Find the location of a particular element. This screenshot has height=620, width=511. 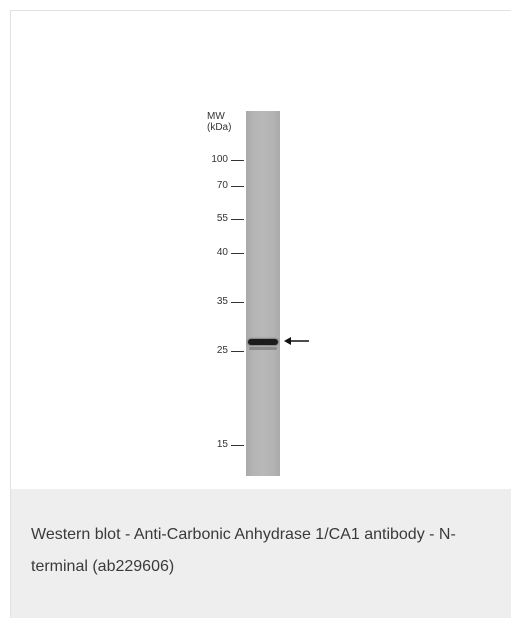

marker-label: 35 is located at coordinates (222, 301).